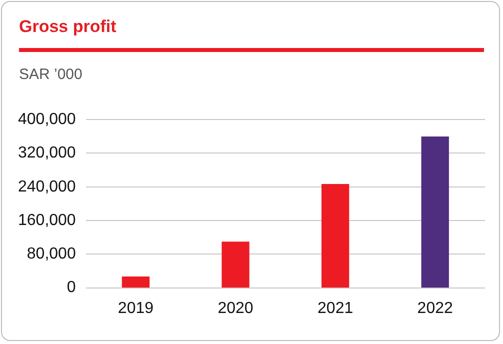  What do you see at coordinates (47, 187) in the screenshot?
I see `y-tick-label: 240,000` at bounding box center [47, 187].